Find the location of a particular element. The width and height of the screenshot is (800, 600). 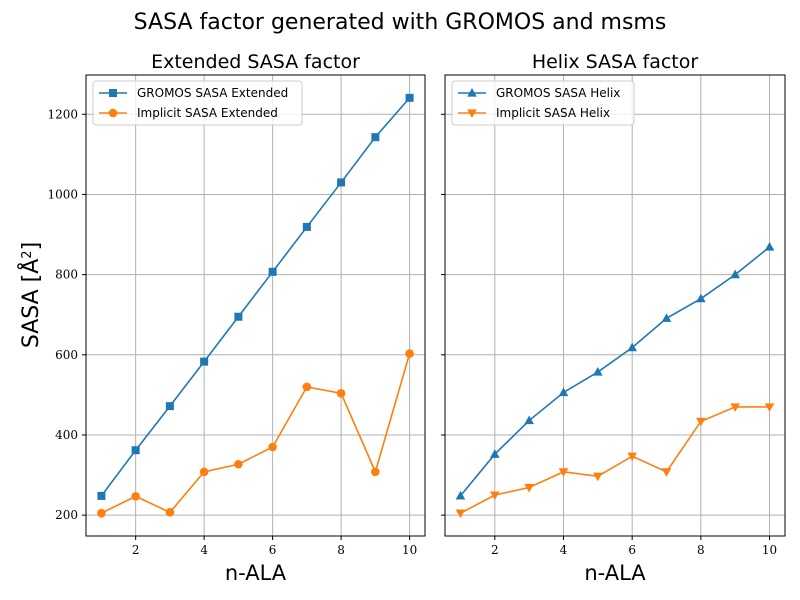

helix-series-line is located at coordinates (614, 460).